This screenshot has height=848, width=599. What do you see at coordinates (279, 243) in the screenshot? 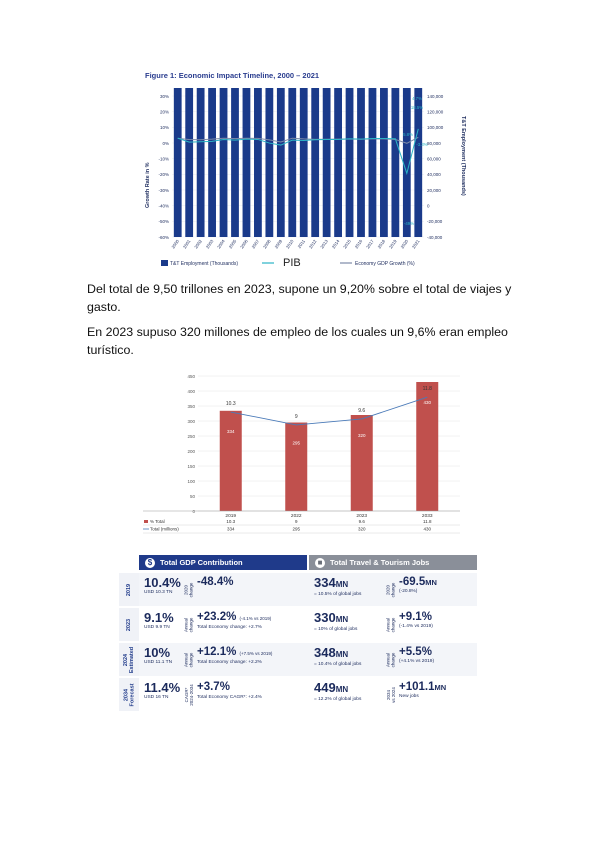
I see `x-tick-label: 2009` at bounding box center [279, 243].